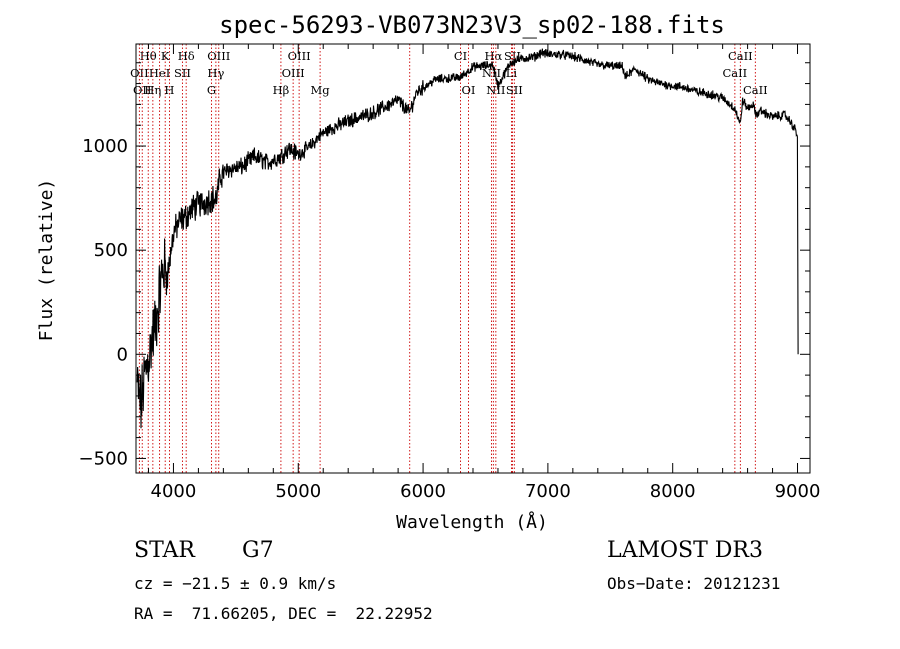  I want to click on line-marker-label-24: NII, so click(495, 90).